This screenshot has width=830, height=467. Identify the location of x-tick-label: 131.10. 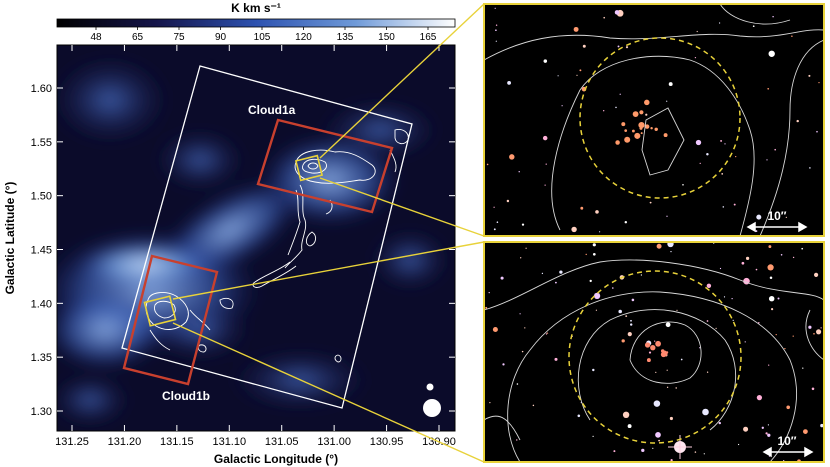
(229, 442).